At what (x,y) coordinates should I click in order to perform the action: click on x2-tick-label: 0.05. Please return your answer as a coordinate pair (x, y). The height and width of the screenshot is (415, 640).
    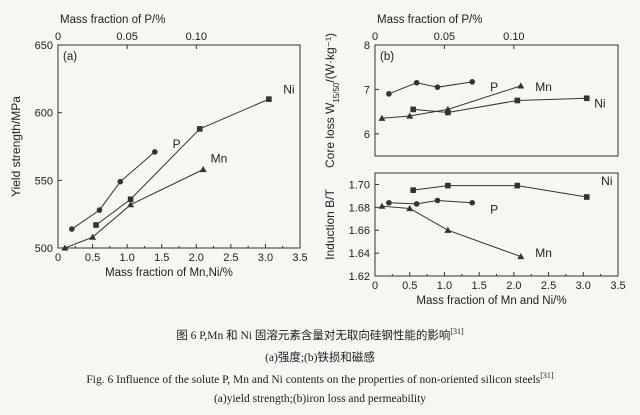
    Looking at the image, I should click on (126, 37).